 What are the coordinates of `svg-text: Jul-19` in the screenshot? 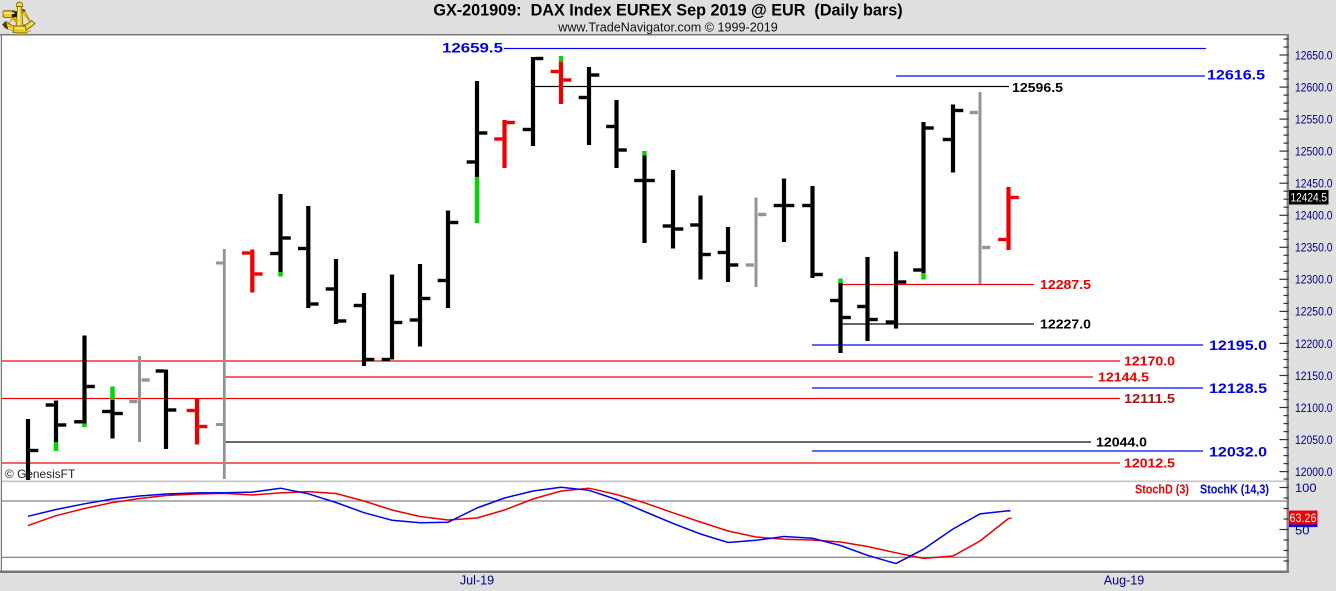 It's located at (477, 581).